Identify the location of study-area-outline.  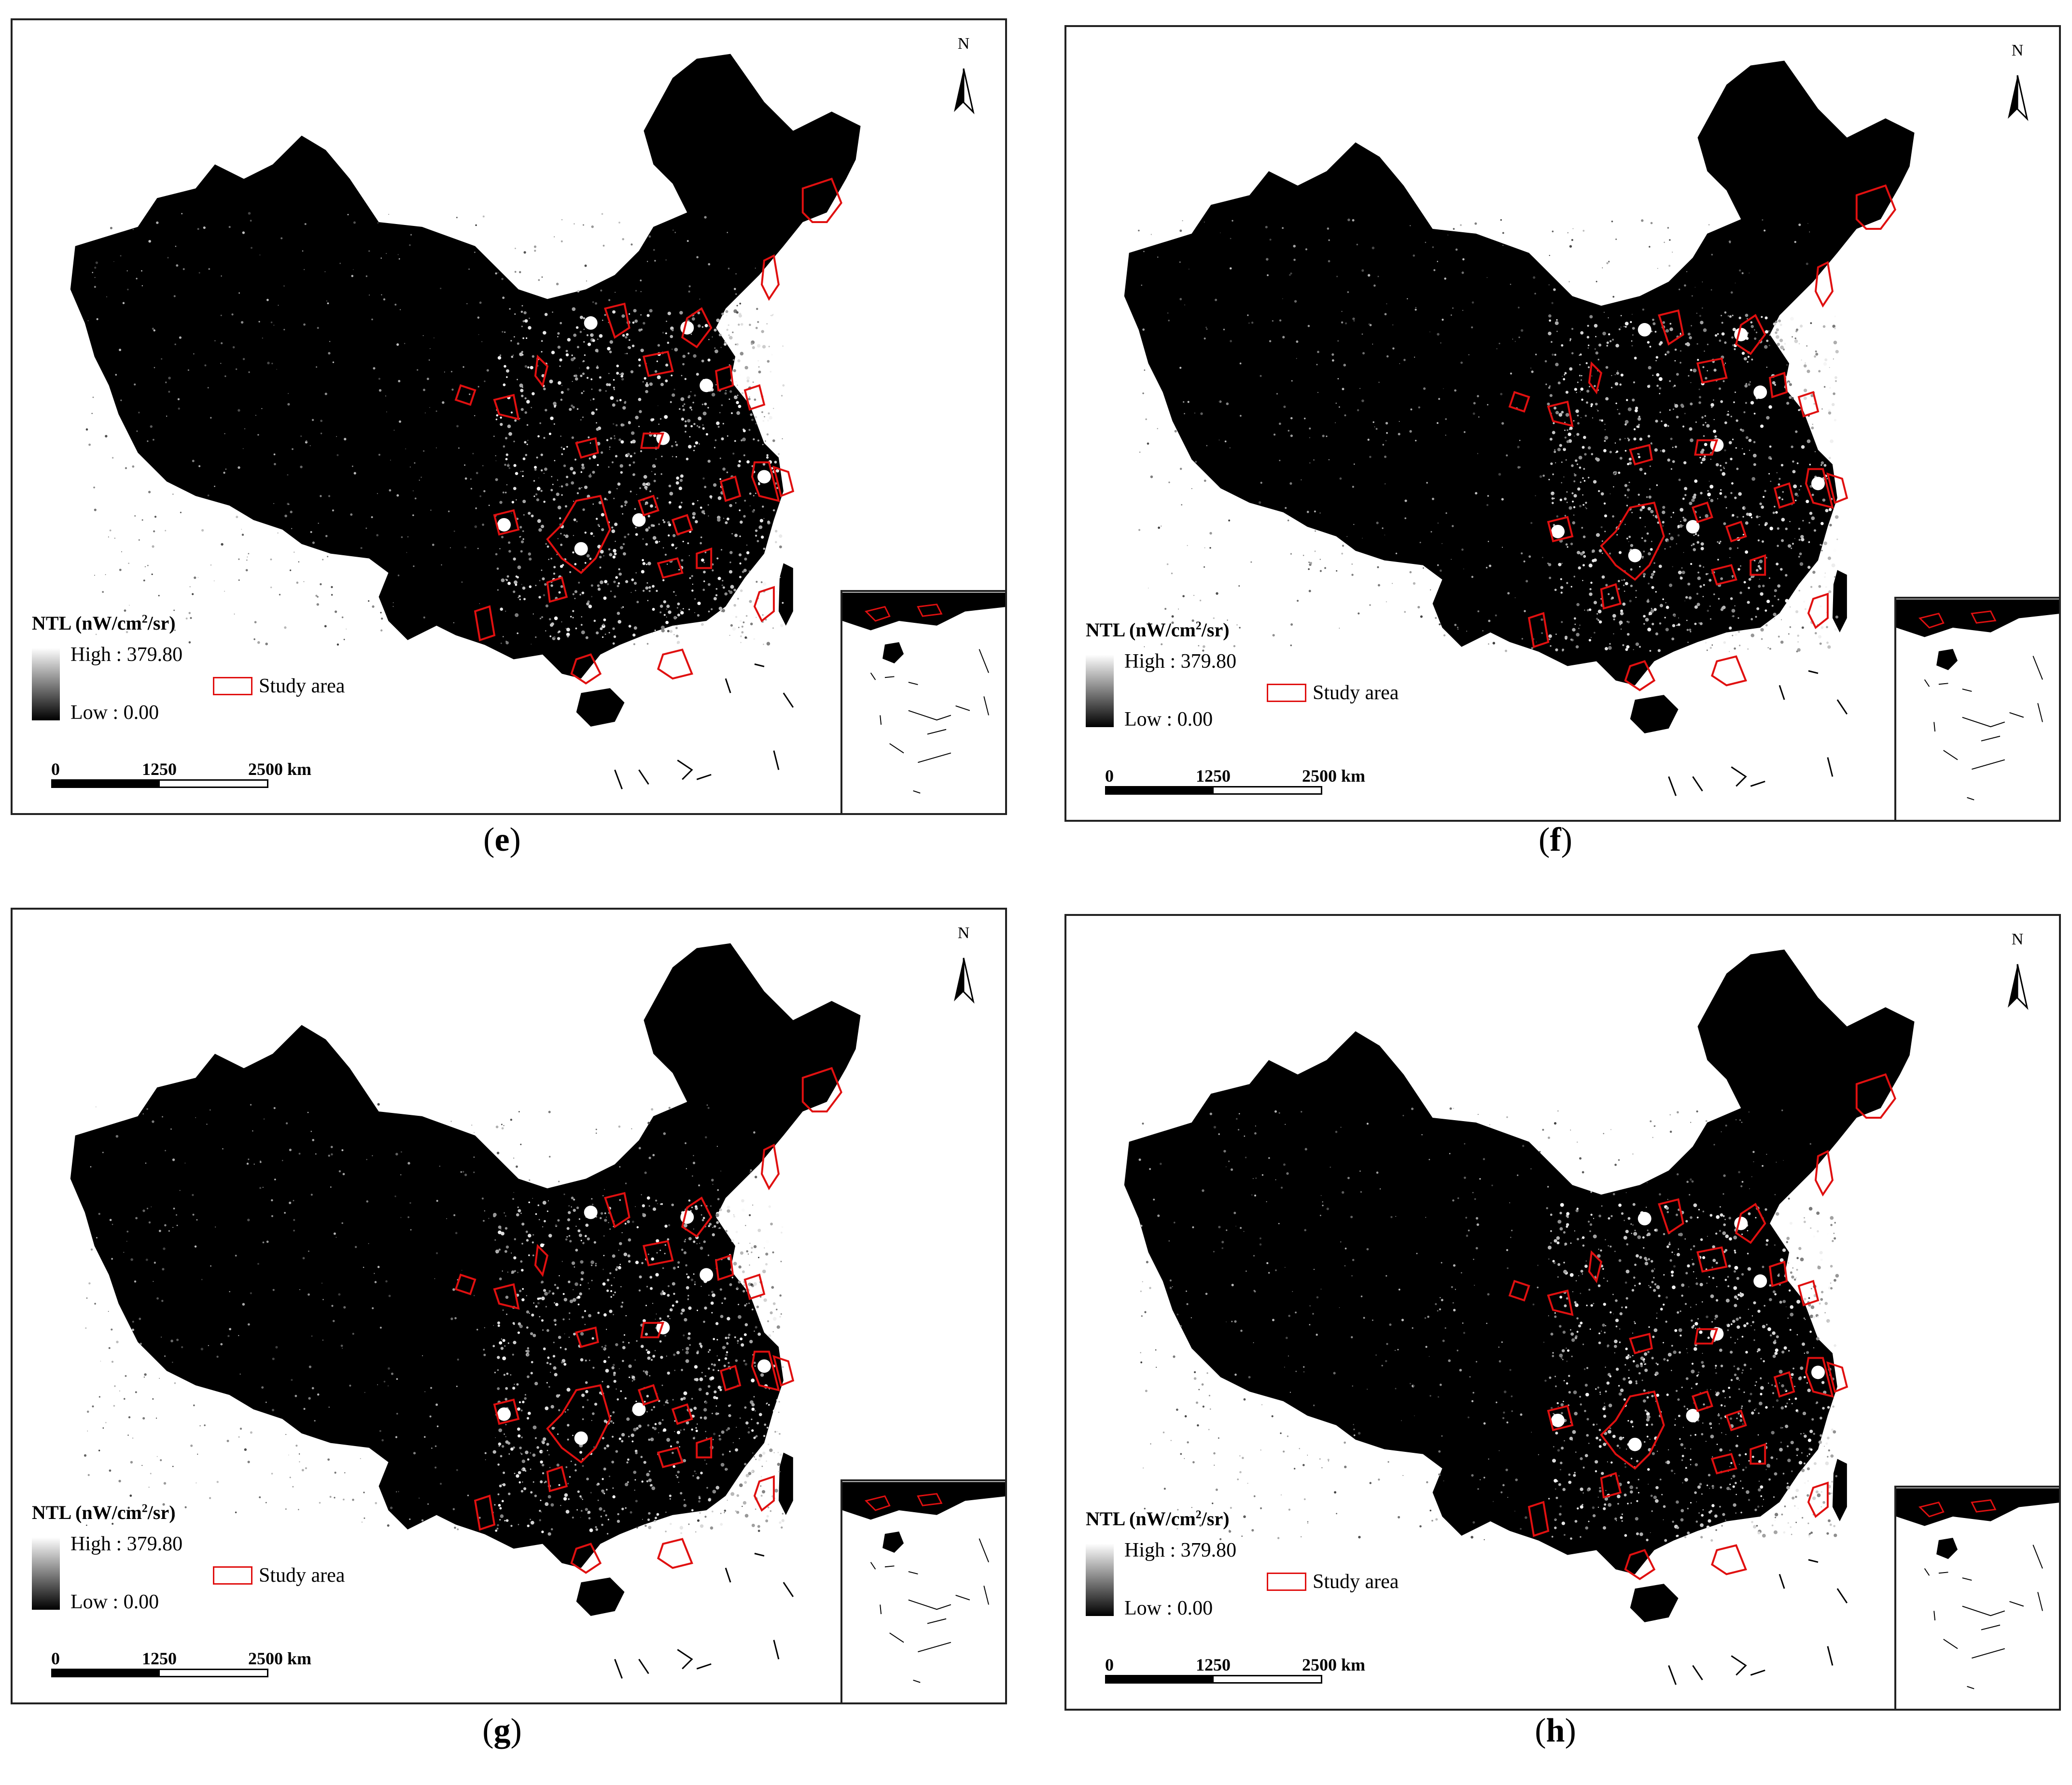
(648, 506).